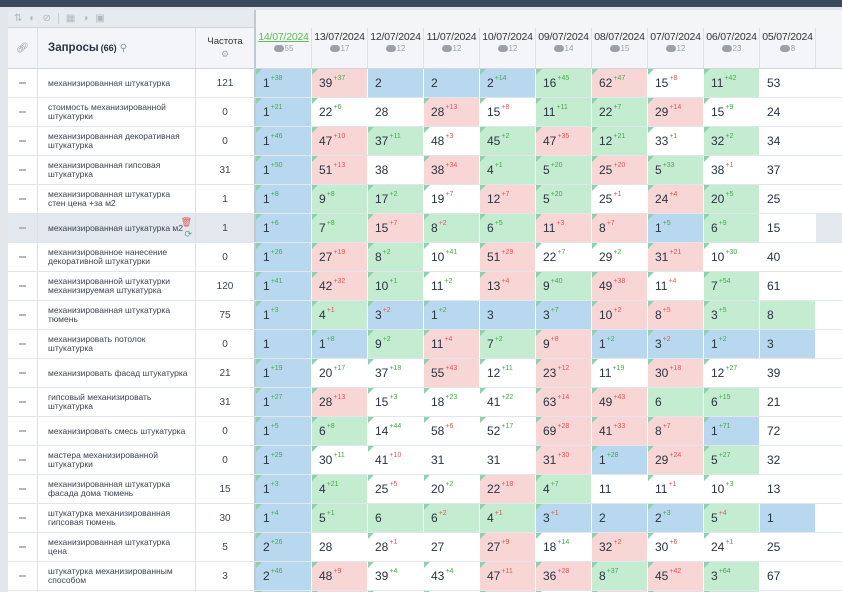  Describe the element at coordinates (284, 48) in the screenshot. I see `date-column-header: 14/07/2024 55` at that location.